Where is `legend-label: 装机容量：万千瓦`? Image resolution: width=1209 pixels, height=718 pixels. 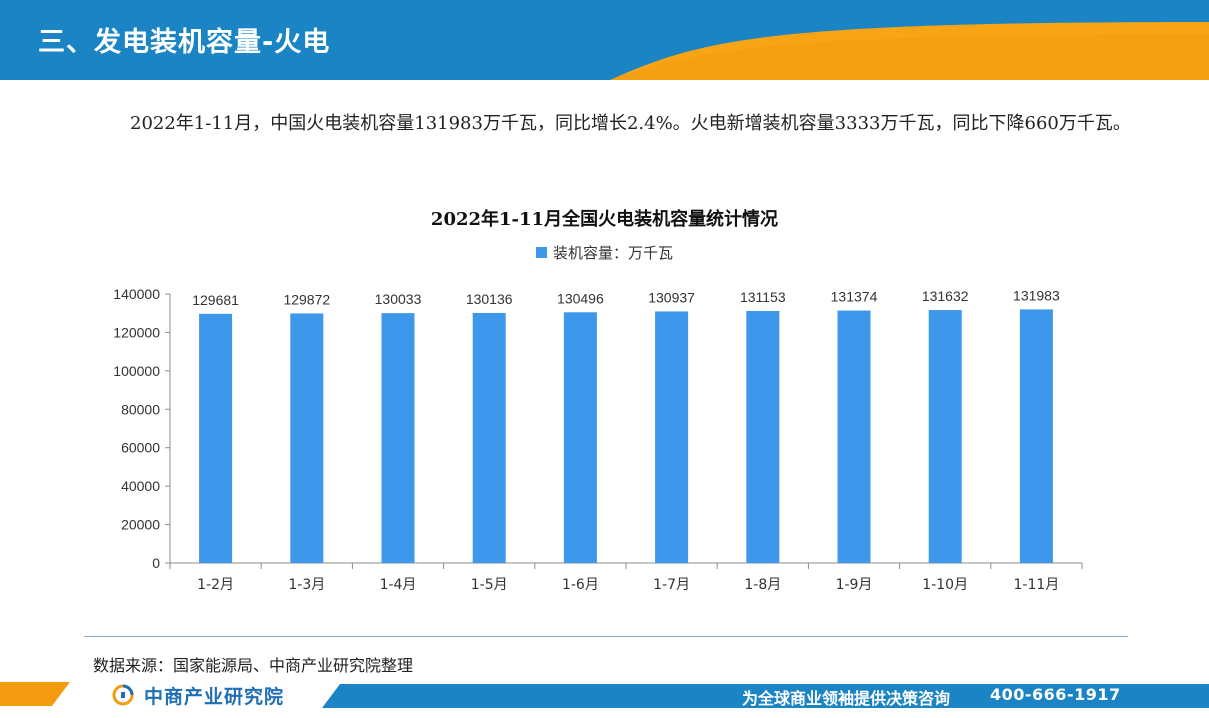 legend-label: 装机容量：万千瓦 is located at coordinates (612, 253).